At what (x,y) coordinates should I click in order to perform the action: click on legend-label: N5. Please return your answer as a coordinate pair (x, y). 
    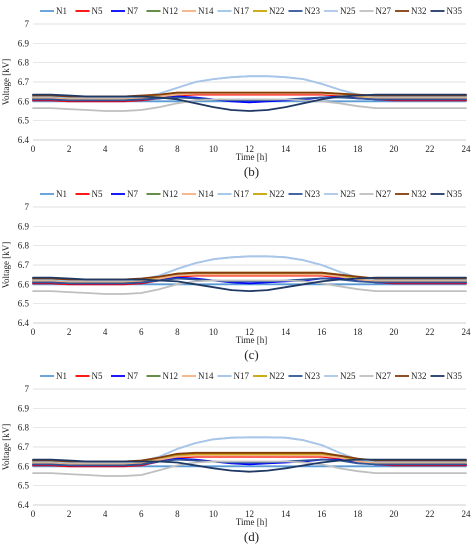
    Looking at the image, I should click on (97, 376).